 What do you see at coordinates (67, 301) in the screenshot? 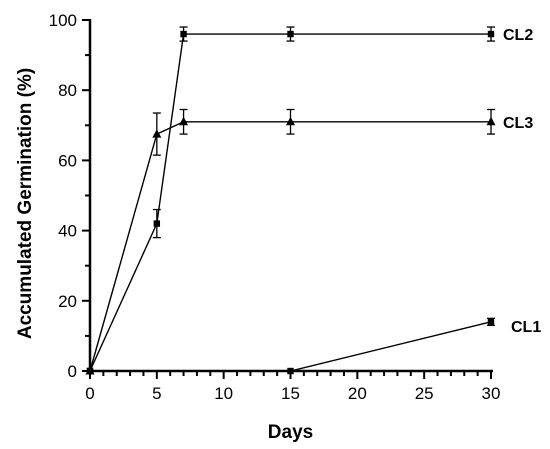
I see `y-tick-label: 20` at bounding box center [67, 301].